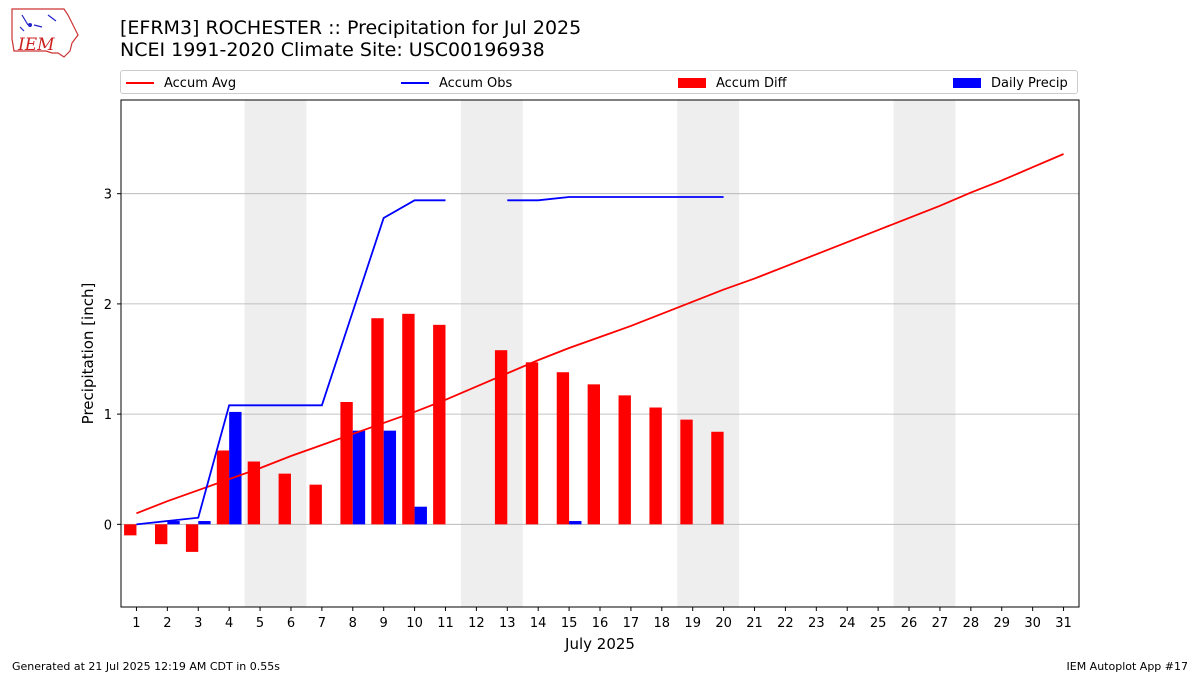 This screenshot has width=1200, height=675. I want to click on x-tick-label-18: 18, so click(662, 623).